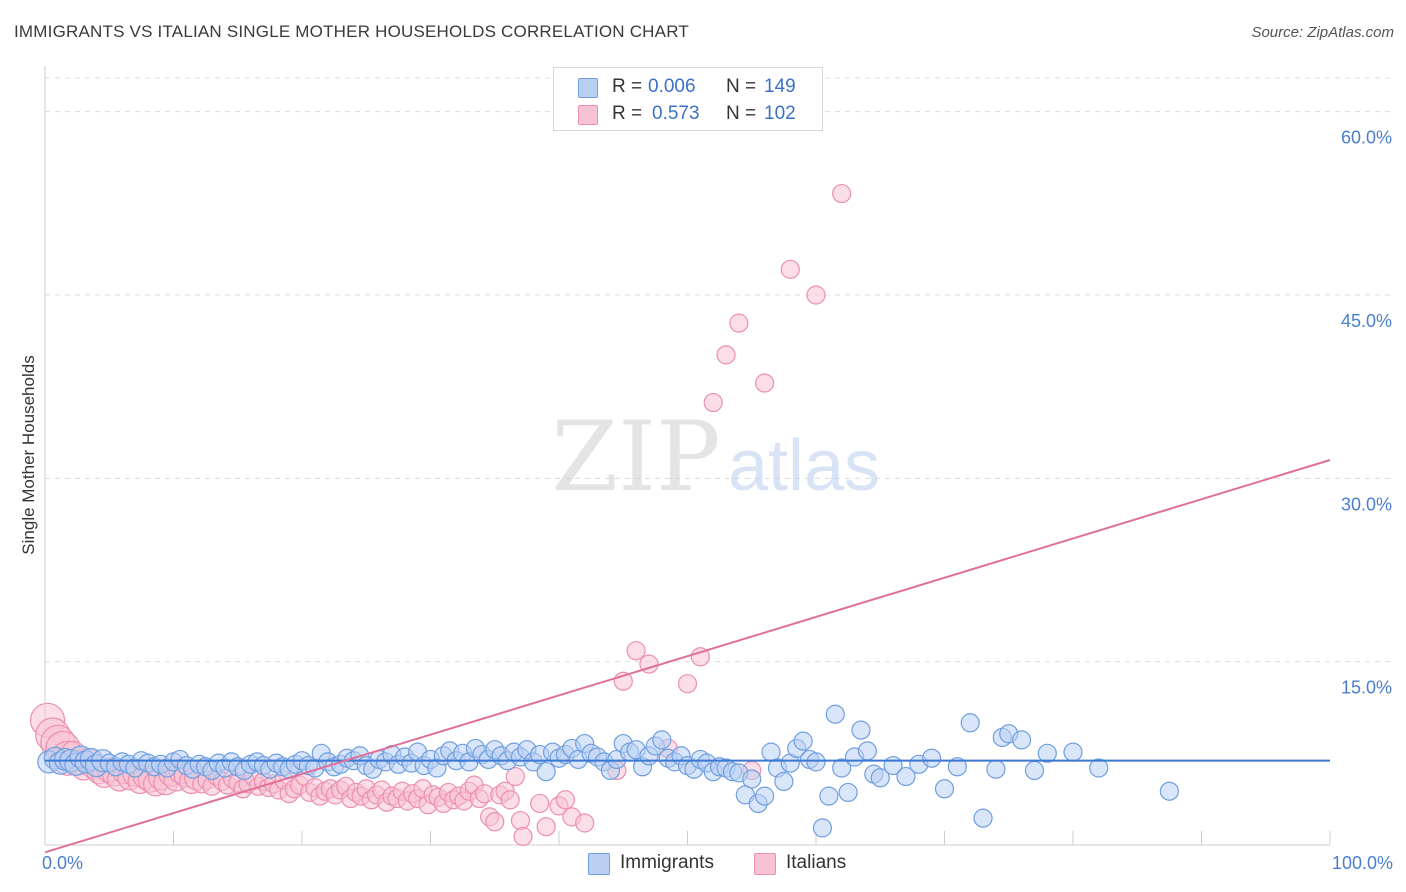 This screenshot has height=892, width=1406. I want to click on y-tick-label: 30.0%, so click(1366, 504).